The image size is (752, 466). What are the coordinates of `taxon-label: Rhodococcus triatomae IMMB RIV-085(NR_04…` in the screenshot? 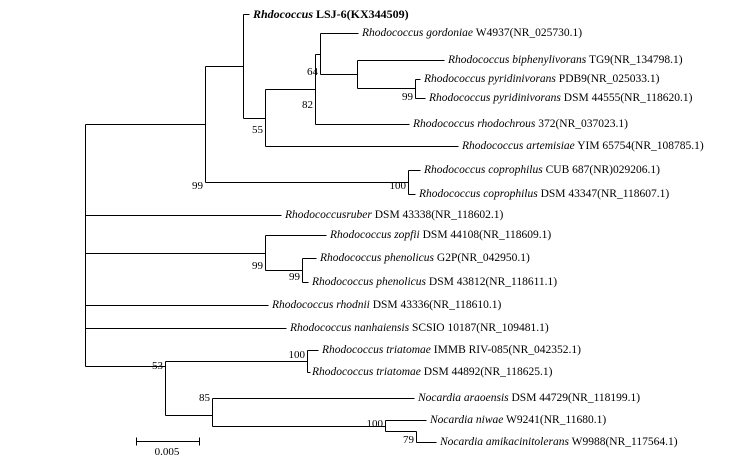 It's located at (451, 350).